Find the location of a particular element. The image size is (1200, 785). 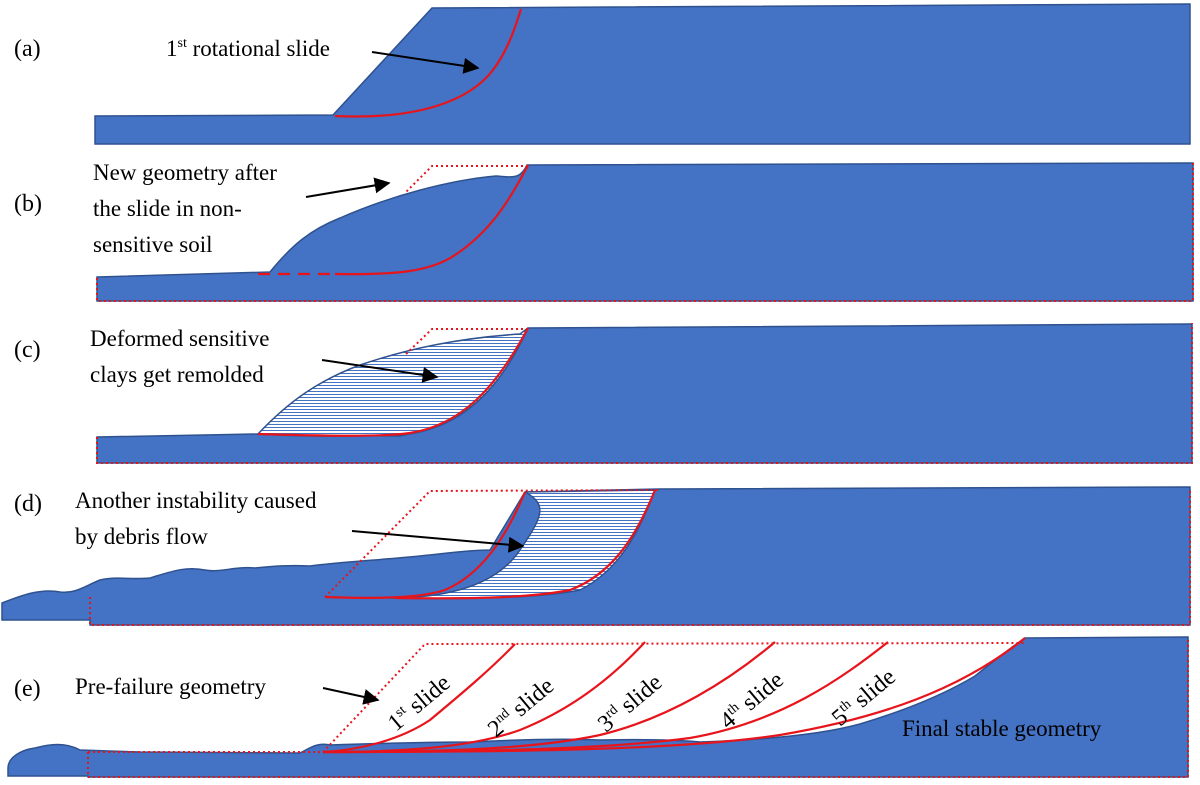

panel-c-slip-surface is located at coordinates (393, 382).